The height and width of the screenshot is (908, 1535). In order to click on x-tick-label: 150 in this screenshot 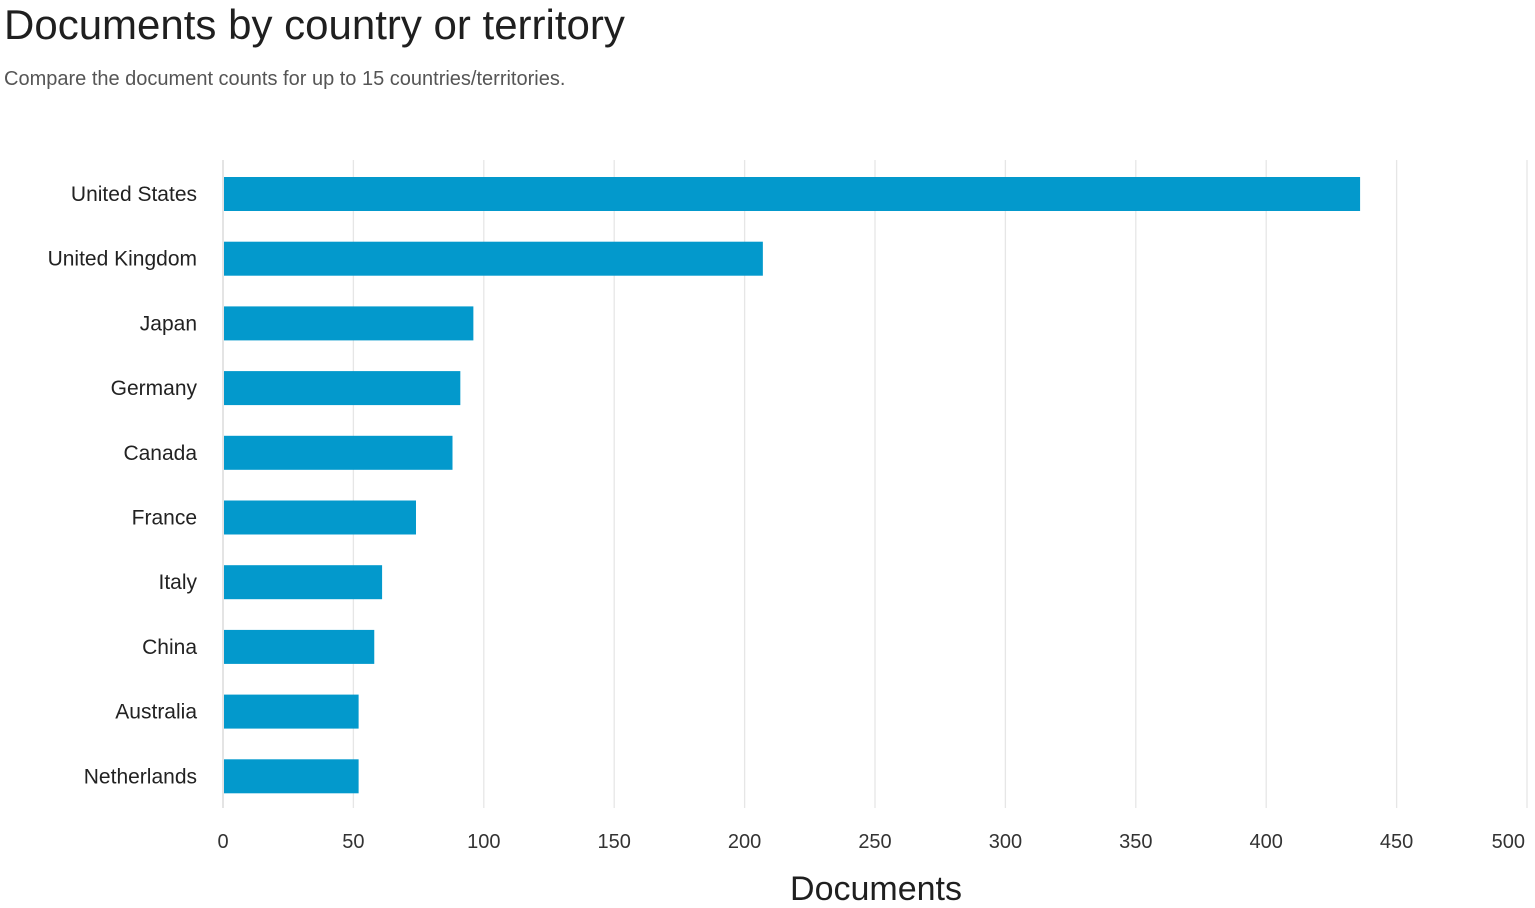, I will do `click(614, 842)`.